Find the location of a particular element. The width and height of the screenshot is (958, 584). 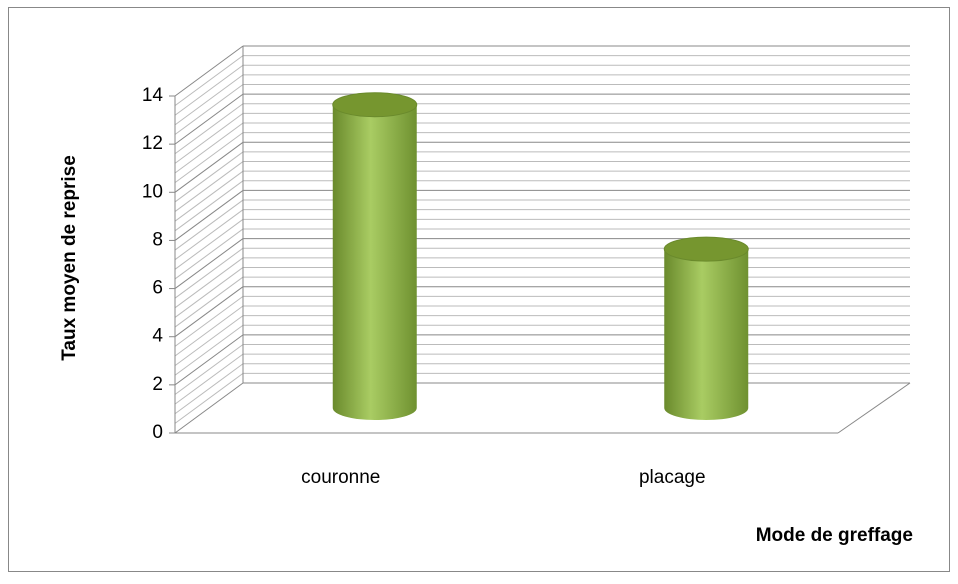

y-tick-label: 8 is located at coordinates (157, 239).